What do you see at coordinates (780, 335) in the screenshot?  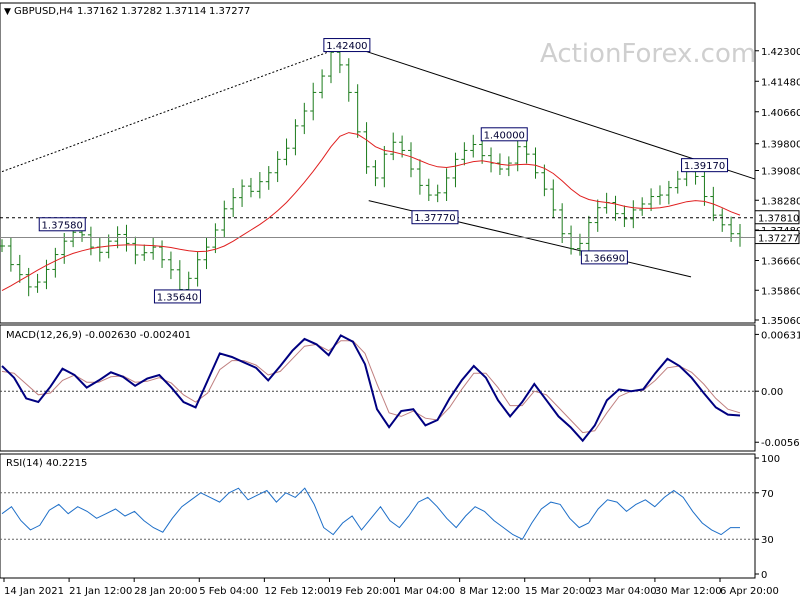 I see `macd-tick-label: 0.00631` at bounding box center [780, 335].